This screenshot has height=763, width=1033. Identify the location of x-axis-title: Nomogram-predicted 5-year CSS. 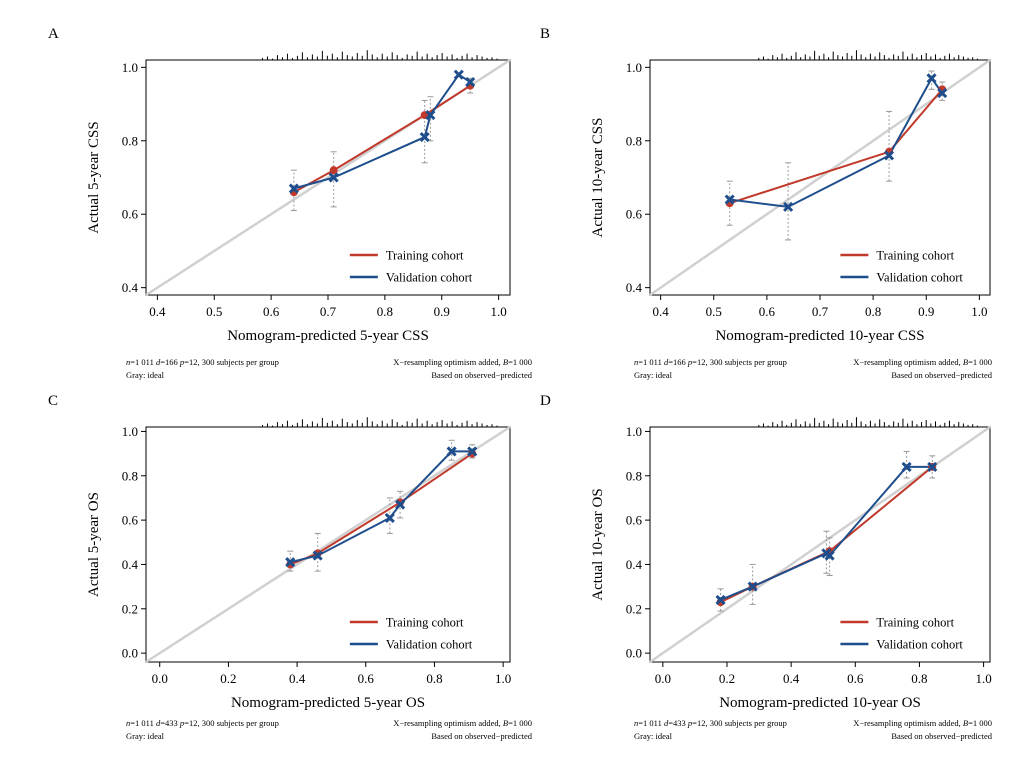
(328, 336).